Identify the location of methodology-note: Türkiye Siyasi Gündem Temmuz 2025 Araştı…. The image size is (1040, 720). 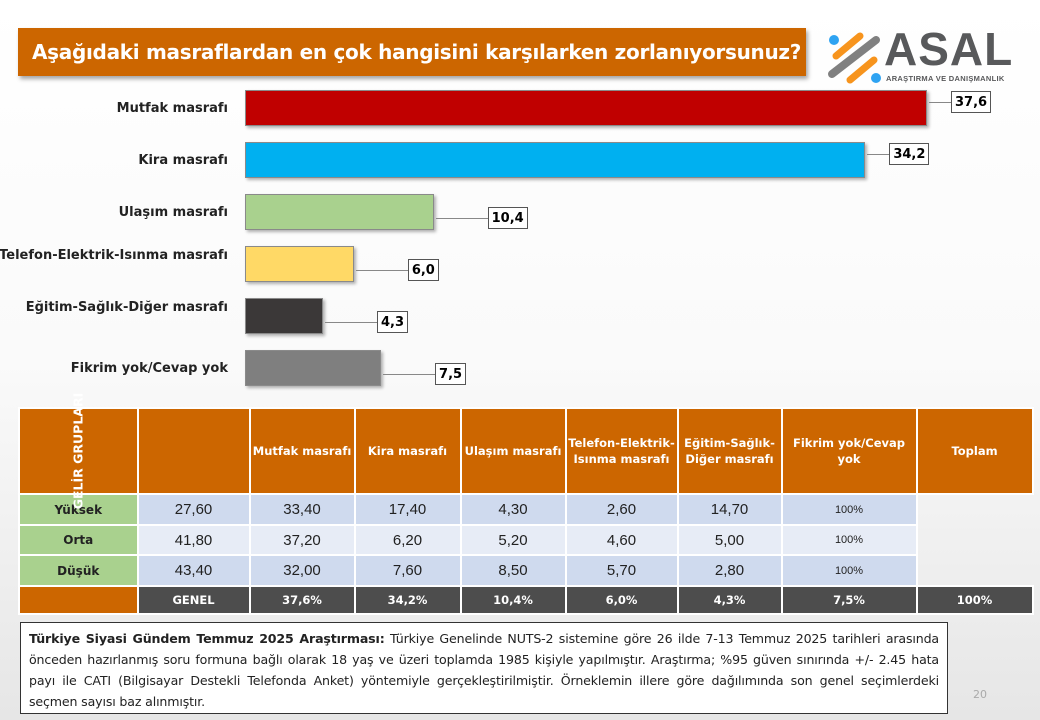
(484, 668).